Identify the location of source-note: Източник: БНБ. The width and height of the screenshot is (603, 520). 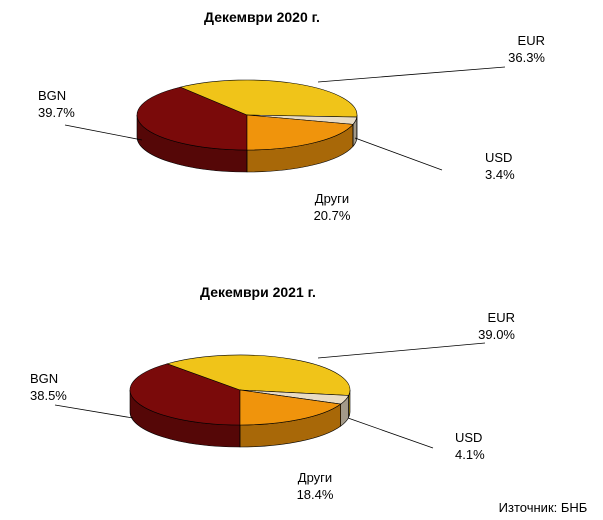
(543, 507).